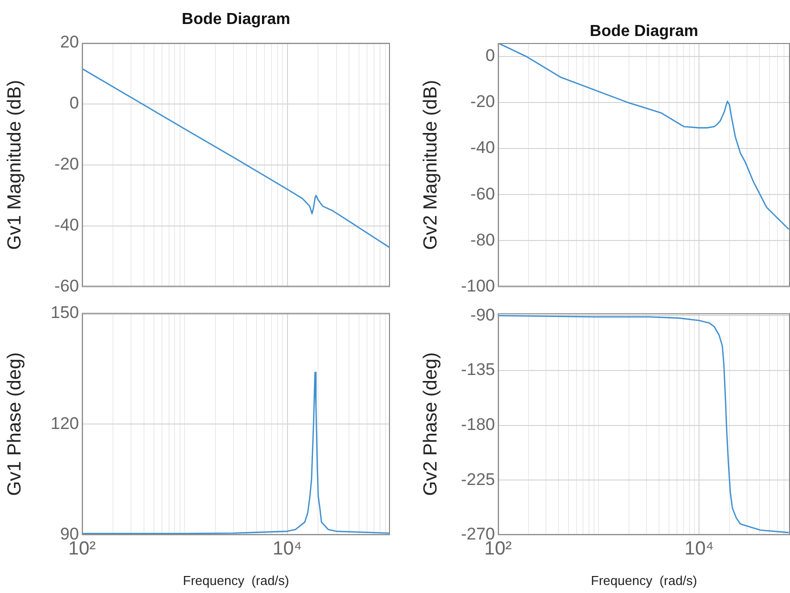  What do you see at coordinates (482, 314) in the screenshot?
I see `y-tick-label: -90` at bounding box center [482, 314].